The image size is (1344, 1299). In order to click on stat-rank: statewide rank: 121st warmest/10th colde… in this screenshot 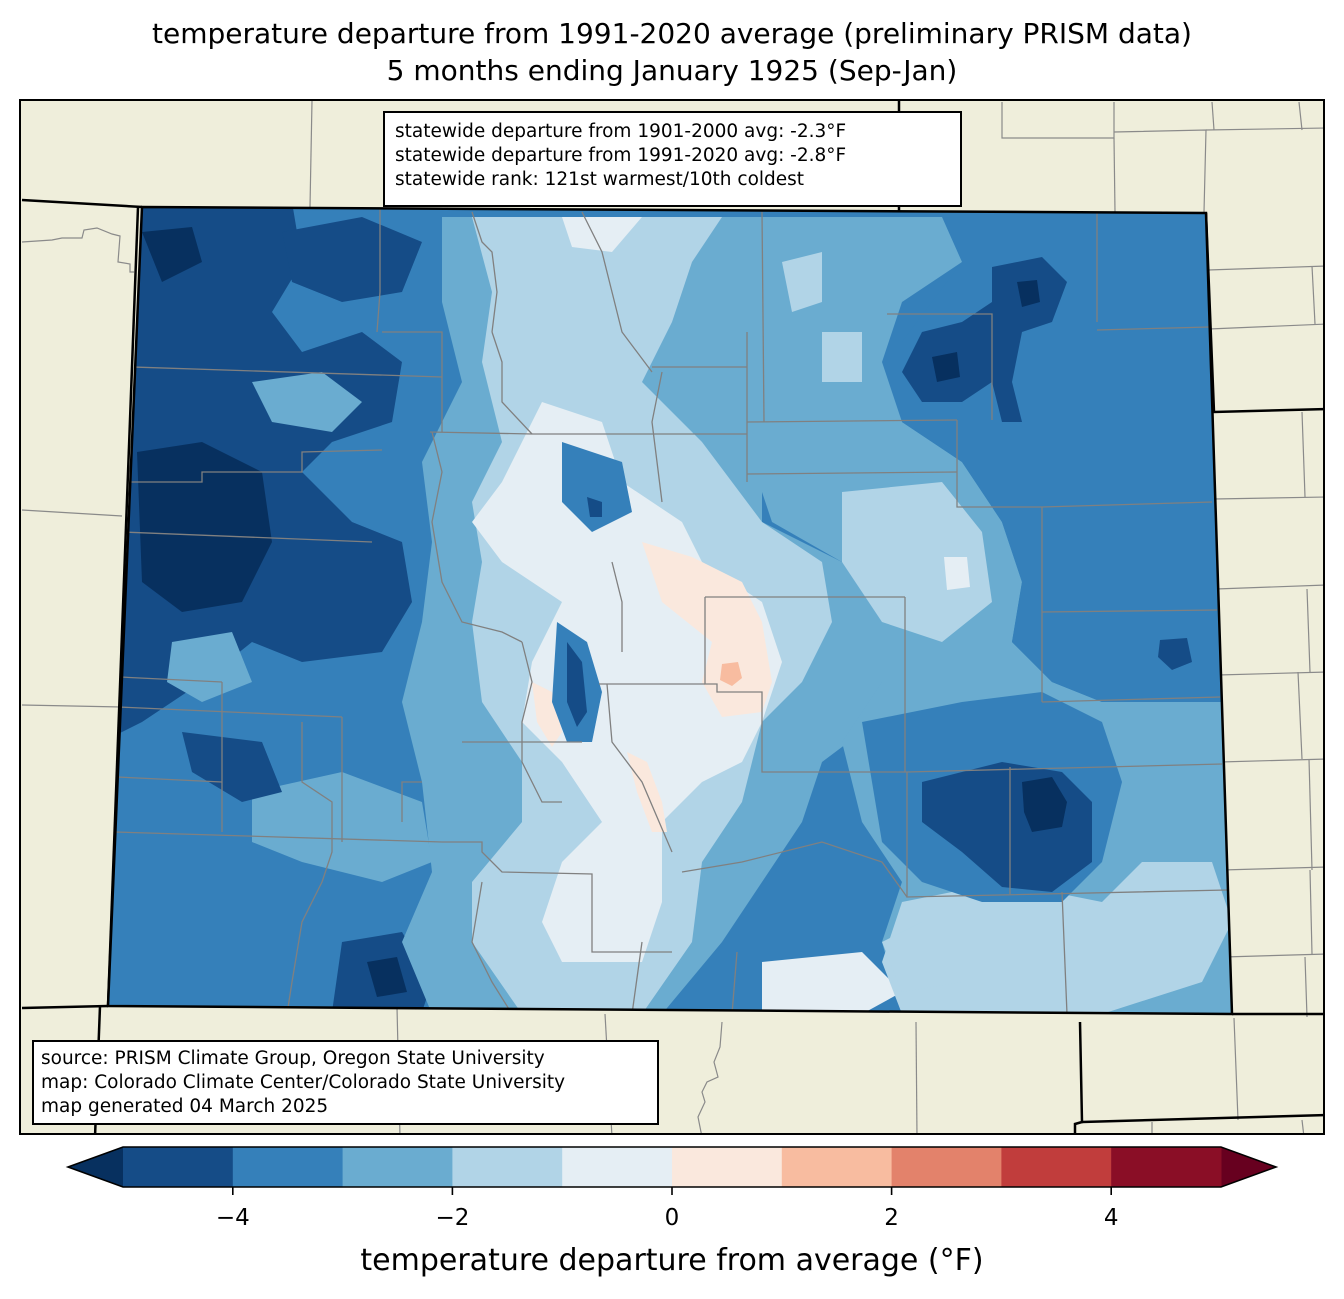, I will do `click(600, 179)`.